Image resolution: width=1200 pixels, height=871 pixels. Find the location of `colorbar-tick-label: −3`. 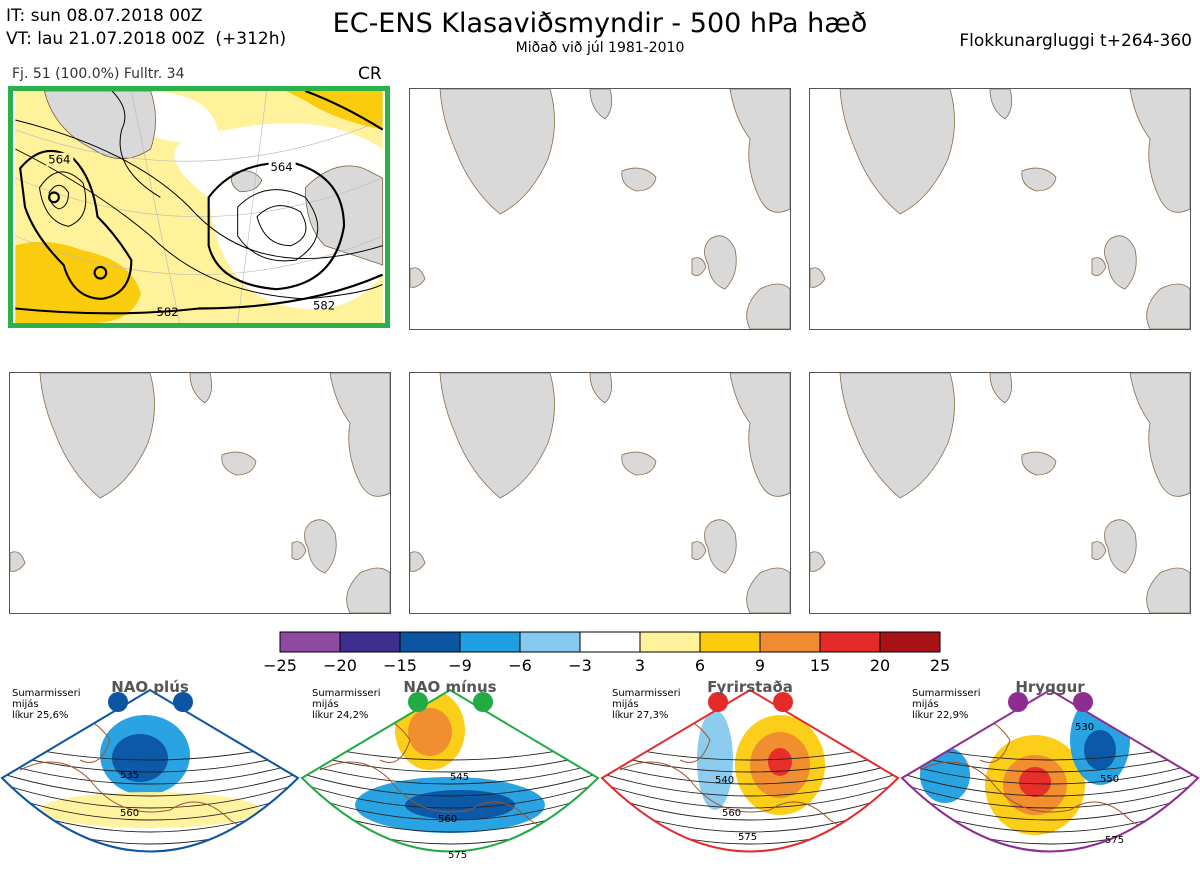

colorbar-tick-label: −3 is located at coordinates (580, 665).